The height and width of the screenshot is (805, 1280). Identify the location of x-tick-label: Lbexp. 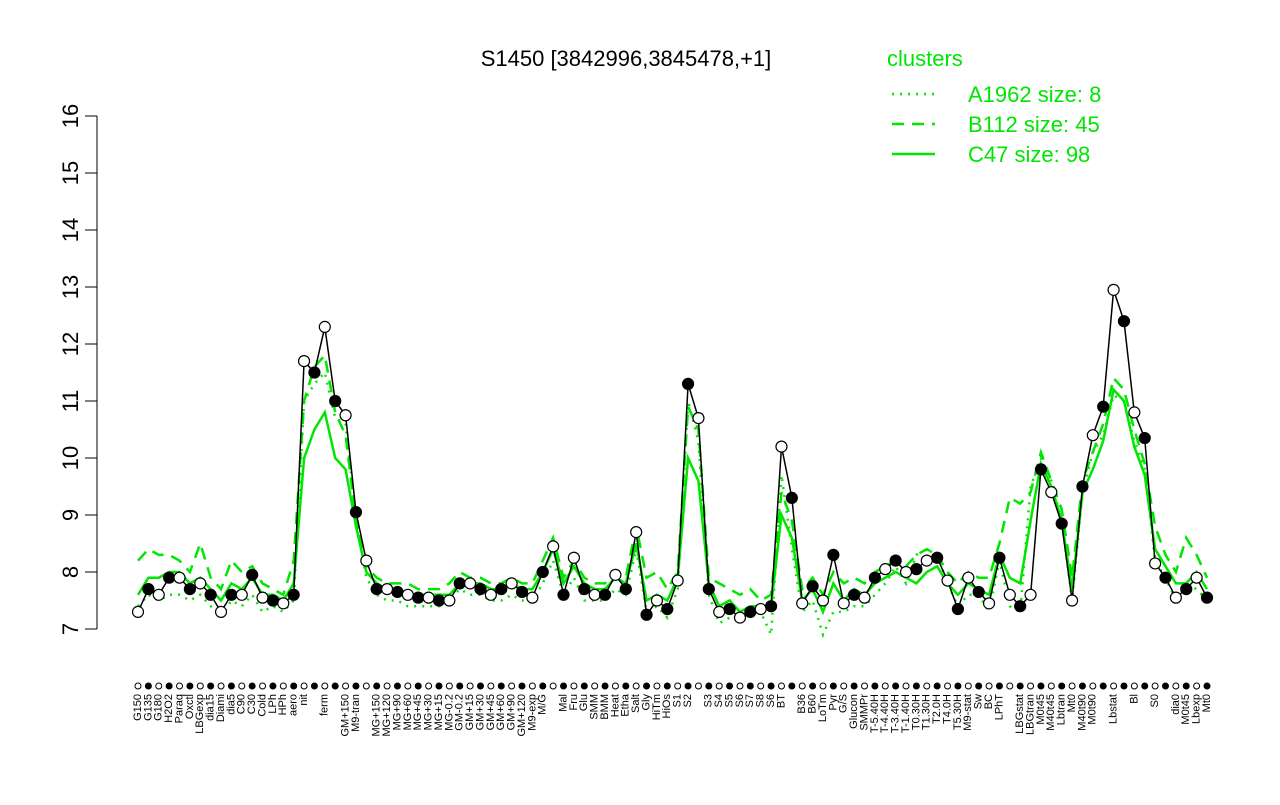
(1197, 709).